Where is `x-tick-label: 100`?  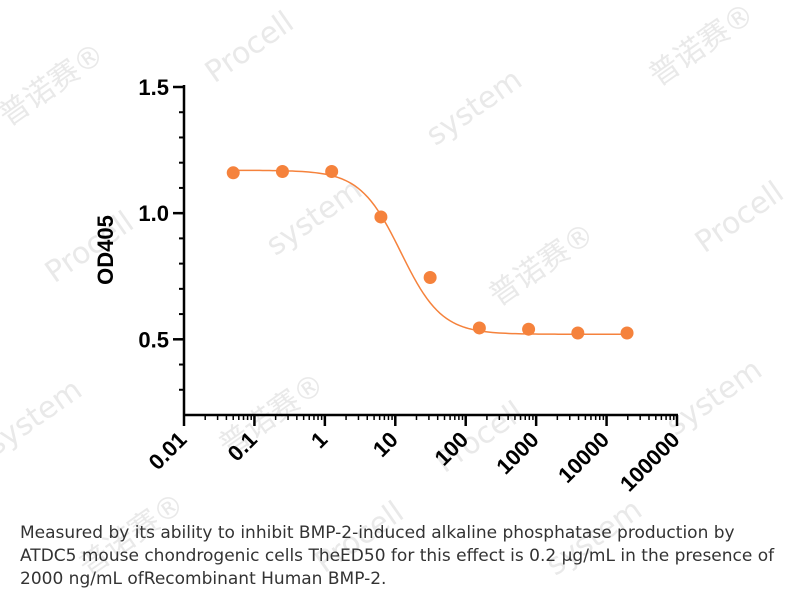
x-tick-label: 100 is located at coordinates (452, 449).